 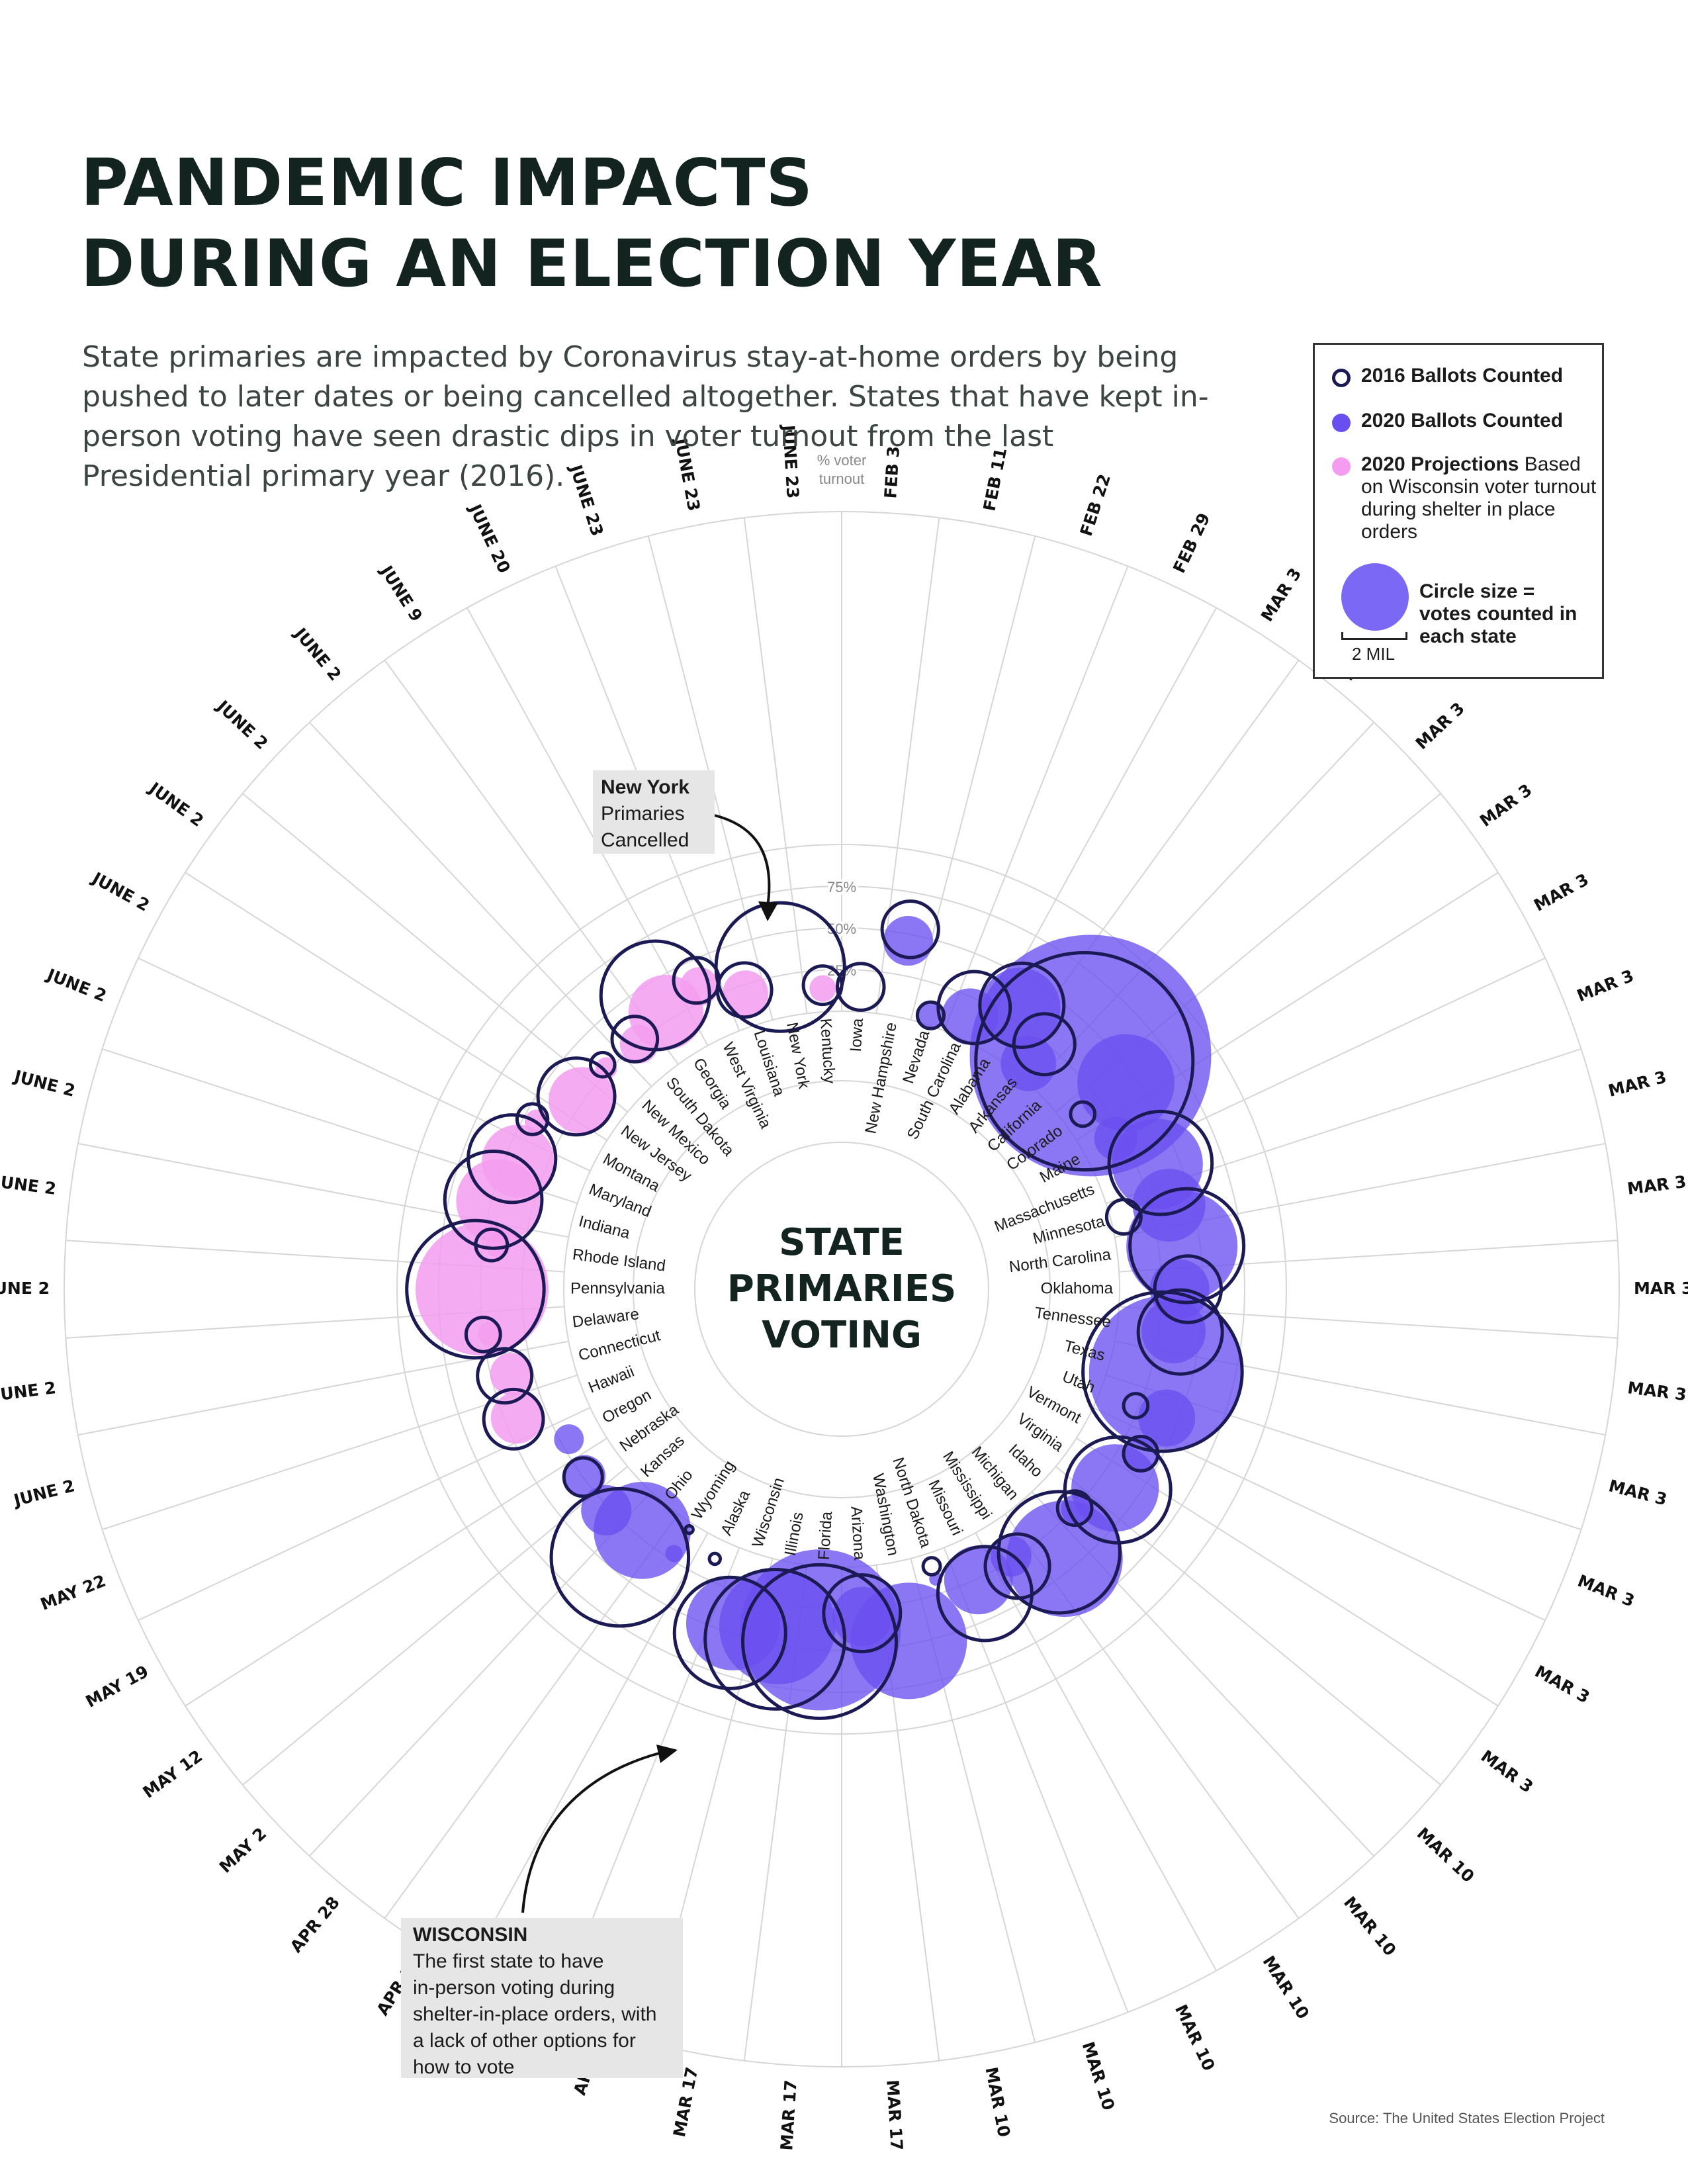 I want to click on state-label: Pennsylvania, so click(x=617, y=1288).